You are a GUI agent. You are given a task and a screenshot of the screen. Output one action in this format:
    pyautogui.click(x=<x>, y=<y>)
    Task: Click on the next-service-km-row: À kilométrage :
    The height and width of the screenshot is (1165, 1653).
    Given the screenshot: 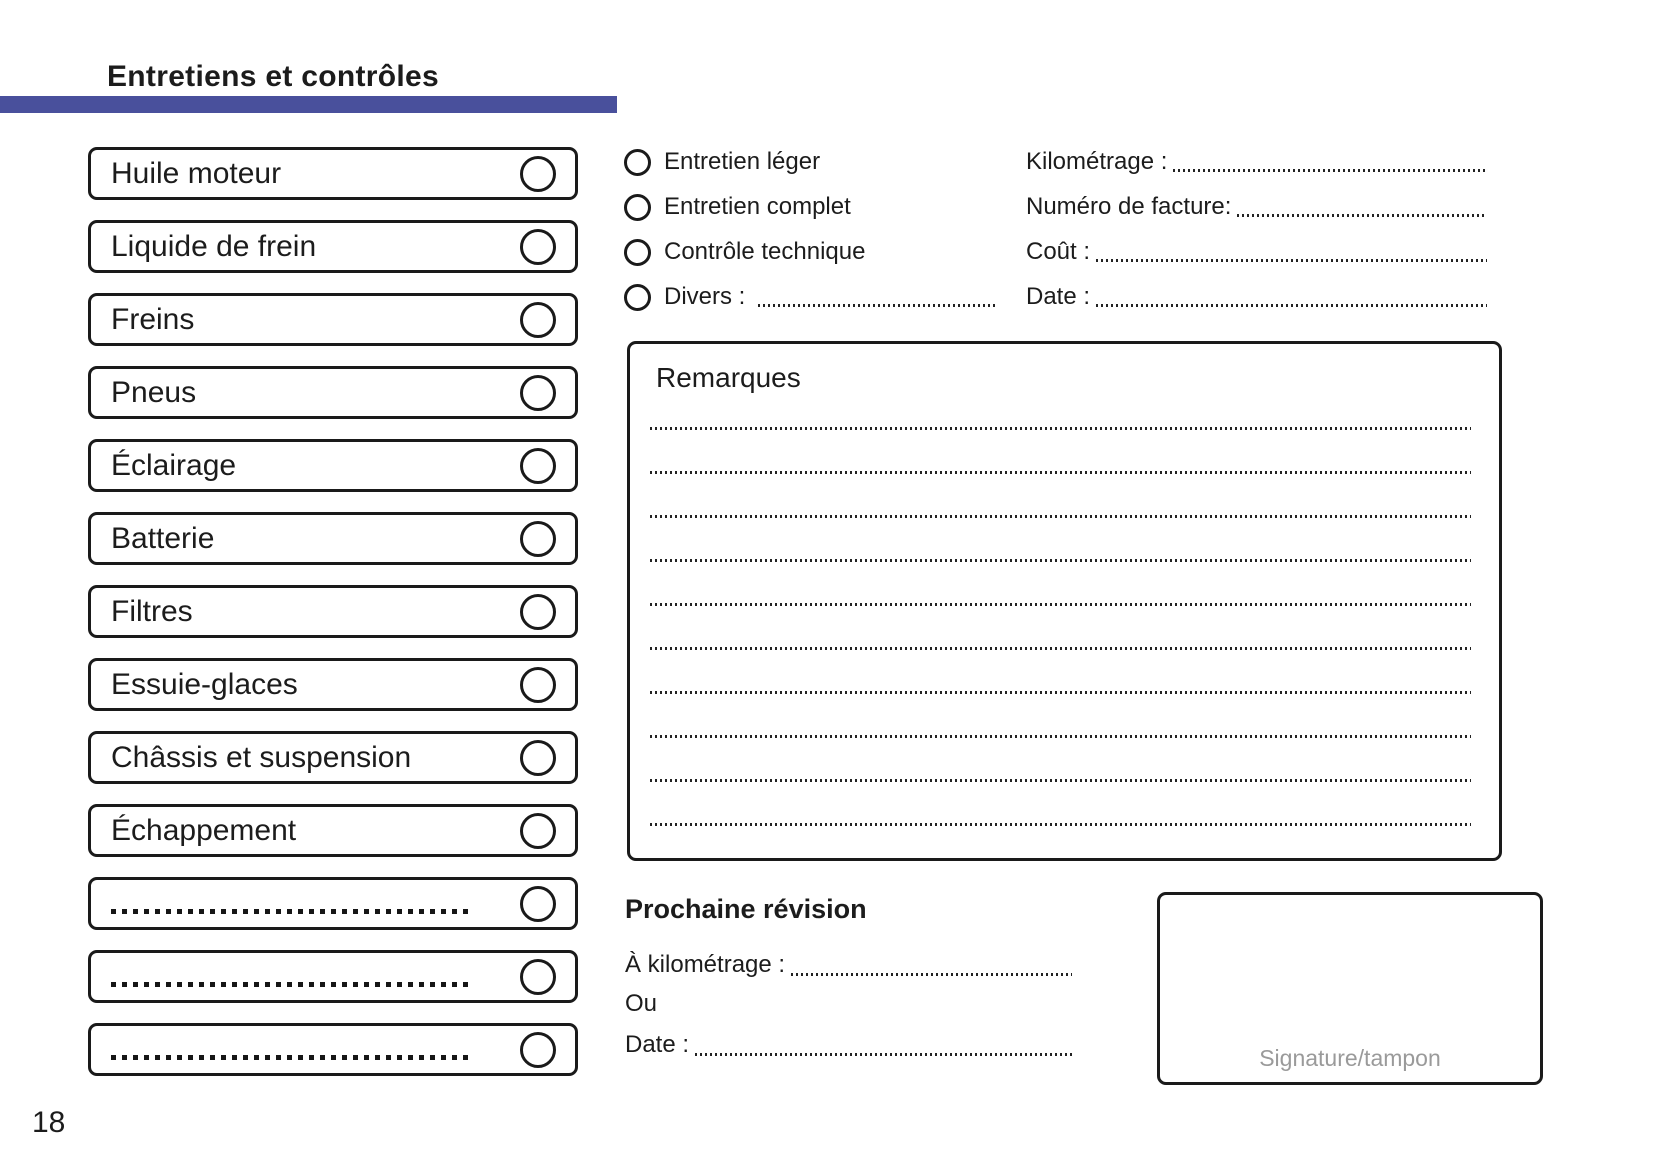 What is the action you would take?
    pyautogui.click(x=848, y=965)
    